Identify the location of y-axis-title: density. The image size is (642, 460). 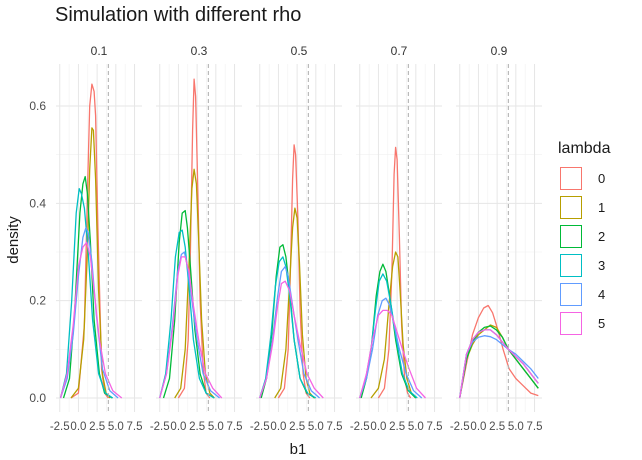
(13, 240).